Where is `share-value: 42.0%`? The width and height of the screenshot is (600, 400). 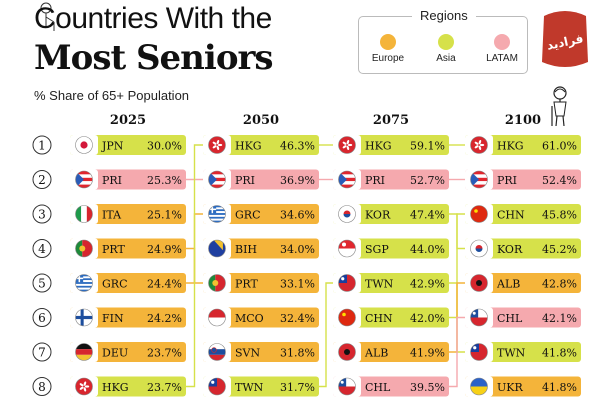
share-value: 42.0% is located at coordinates (427, 318).